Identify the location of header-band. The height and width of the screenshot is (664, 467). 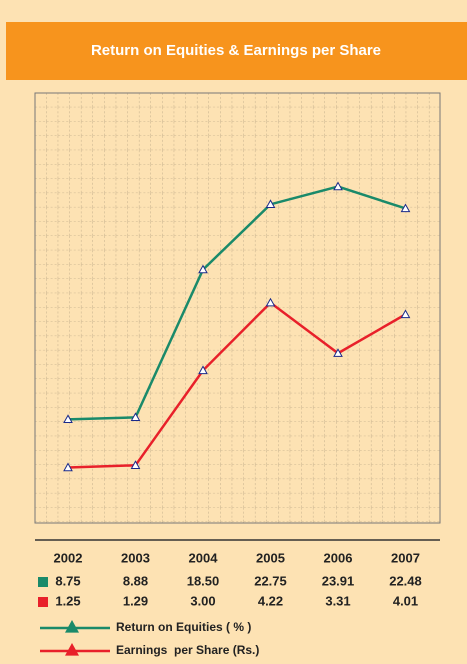
(236, 51).